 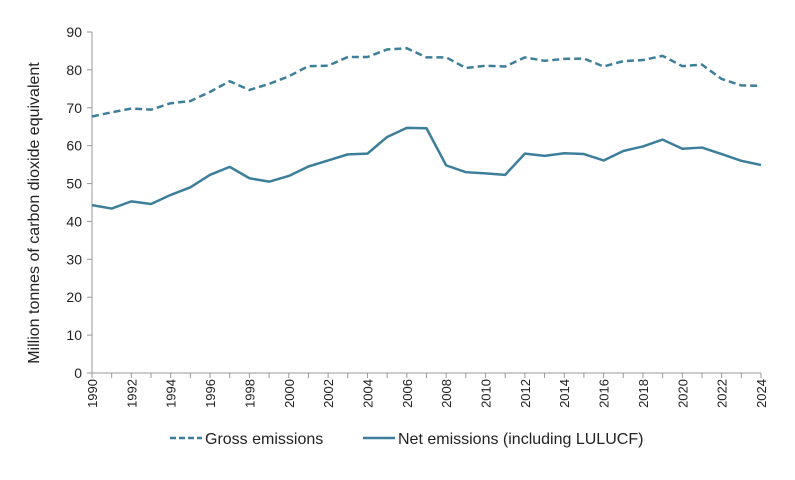 What do you see at coordinates (264, 439) in the screenshot?
I see `legend-label: Gross emissions` at bounding box center [264, 439].